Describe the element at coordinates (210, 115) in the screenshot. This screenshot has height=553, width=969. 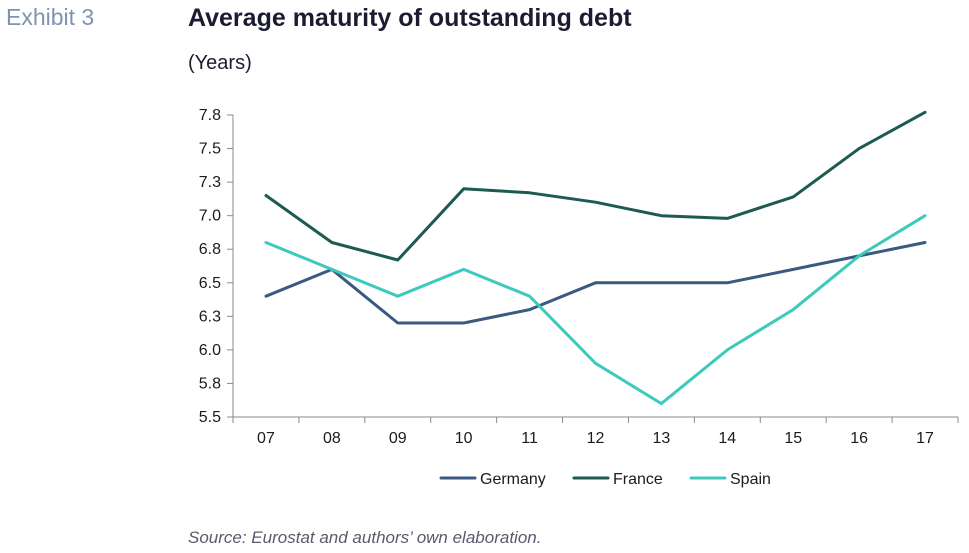
I see `y-tick-label: 7.8` at that location.